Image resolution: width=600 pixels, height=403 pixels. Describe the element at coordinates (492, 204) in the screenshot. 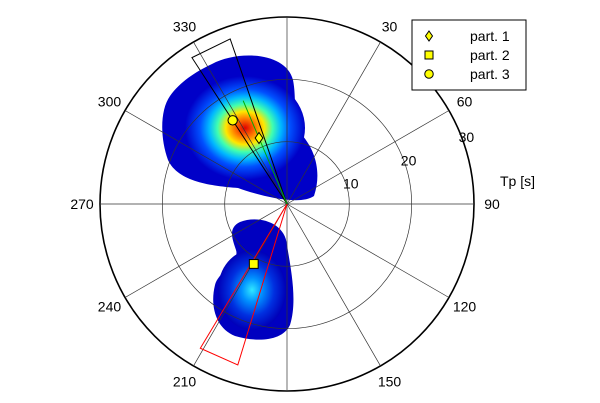

I see `angle-label-90: 90` at that location.